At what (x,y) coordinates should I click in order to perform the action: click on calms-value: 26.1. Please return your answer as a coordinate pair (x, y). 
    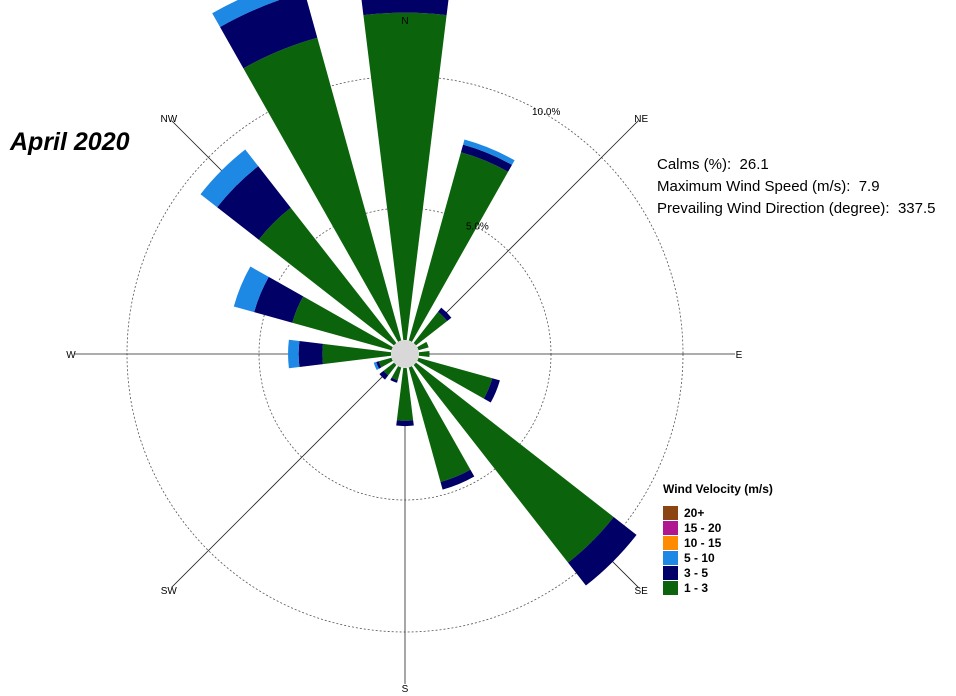
    Looking at the image, I should click on (754, 164).